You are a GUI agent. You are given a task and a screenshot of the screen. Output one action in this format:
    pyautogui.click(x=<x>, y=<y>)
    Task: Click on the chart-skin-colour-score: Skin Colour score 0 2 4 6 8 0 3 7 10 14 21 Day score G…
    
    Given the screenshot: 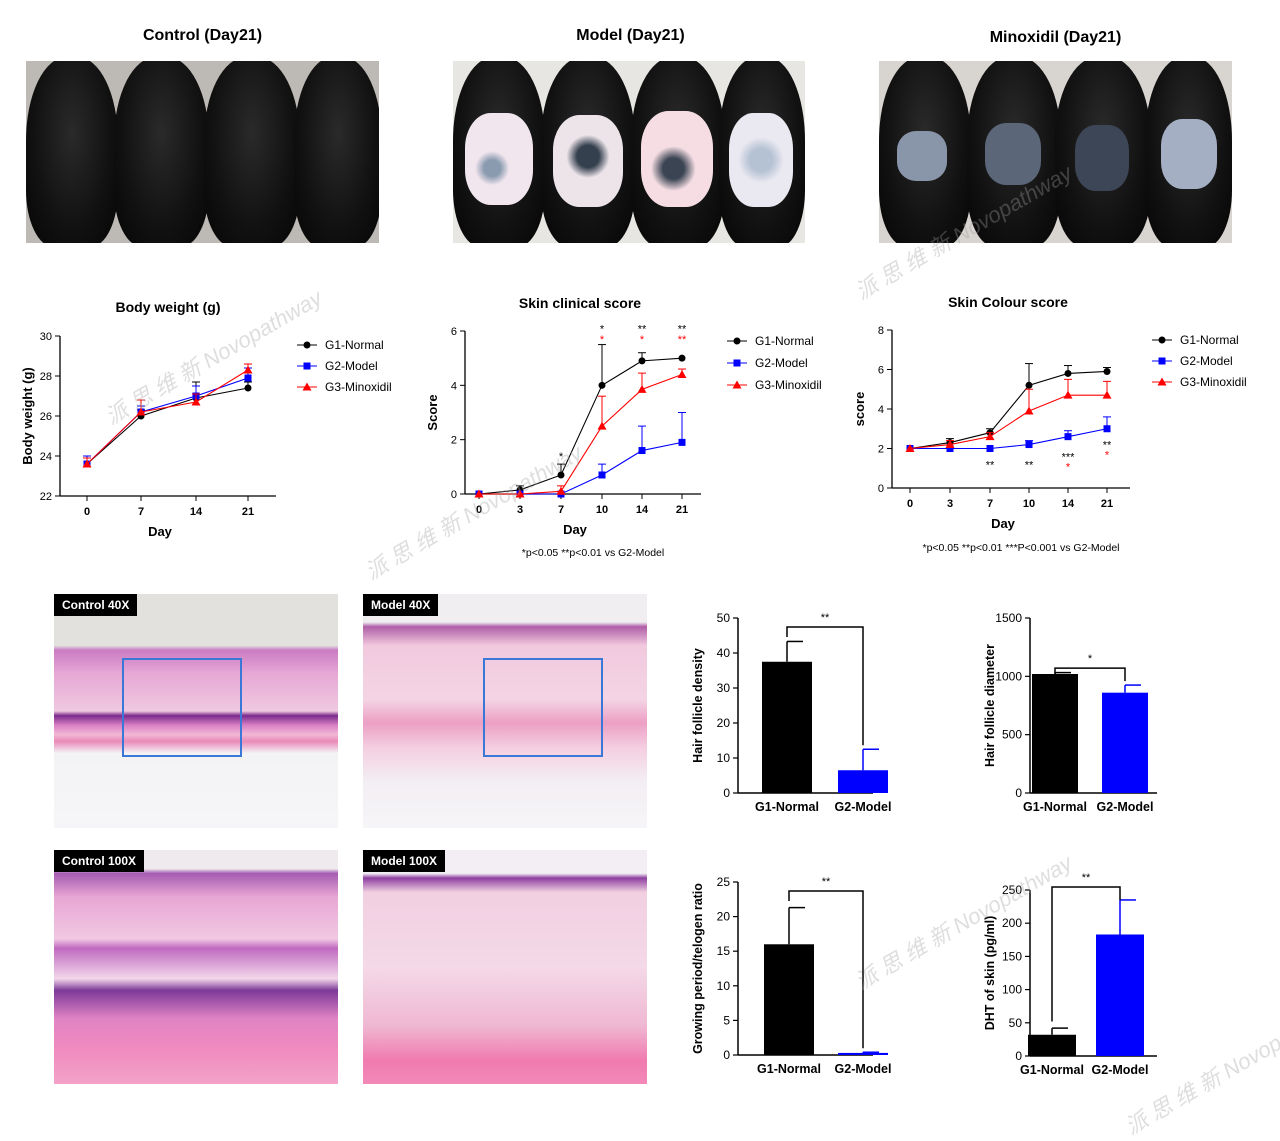 What is the action you would take?
    pyautogui.click(x=1049, y=424)
    